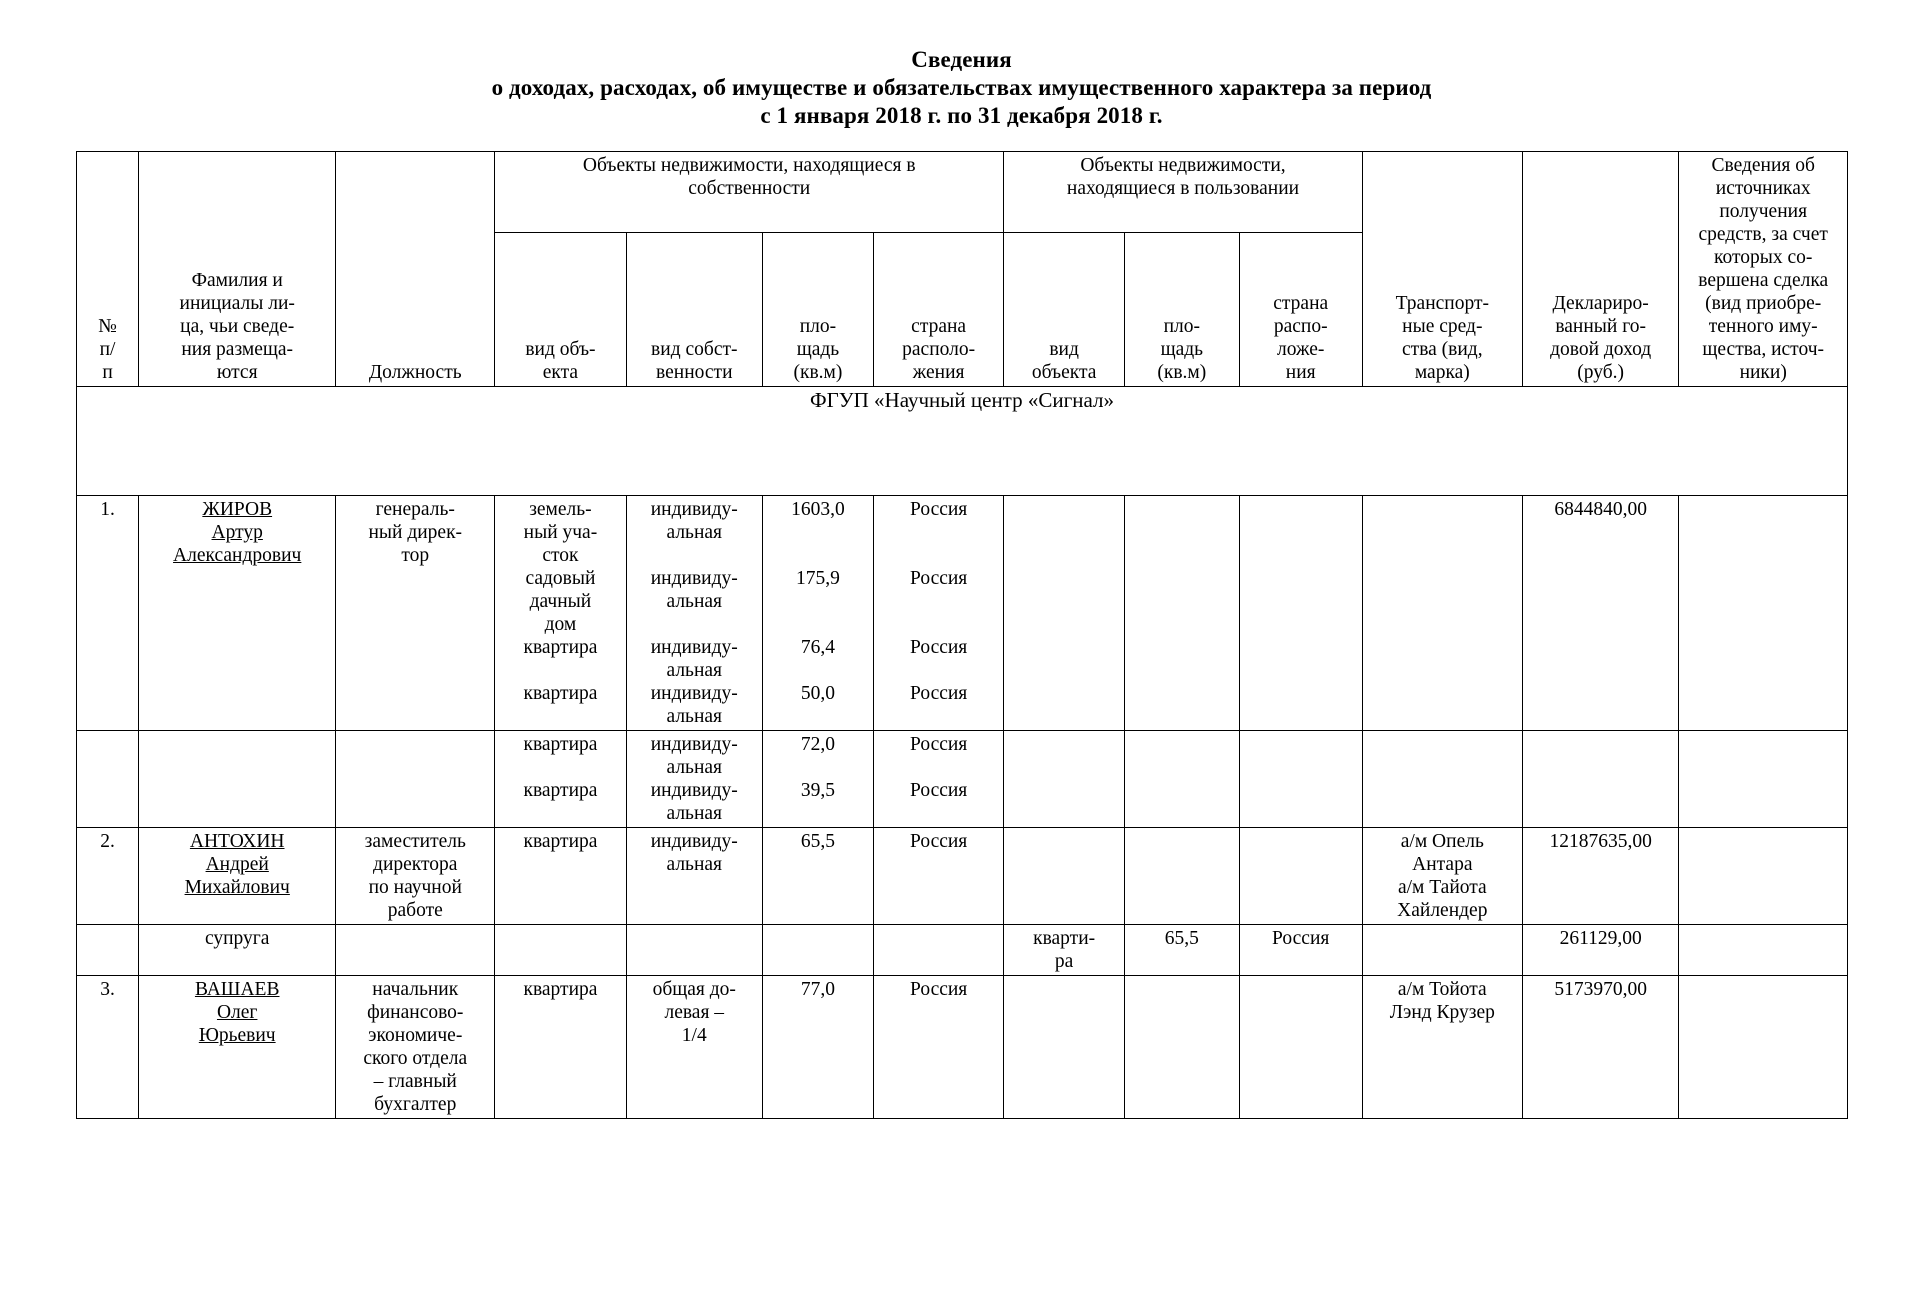 The height and width of the screenshot is (1302, 1923). I want to click on object-l3: сток, so click(560, 555).